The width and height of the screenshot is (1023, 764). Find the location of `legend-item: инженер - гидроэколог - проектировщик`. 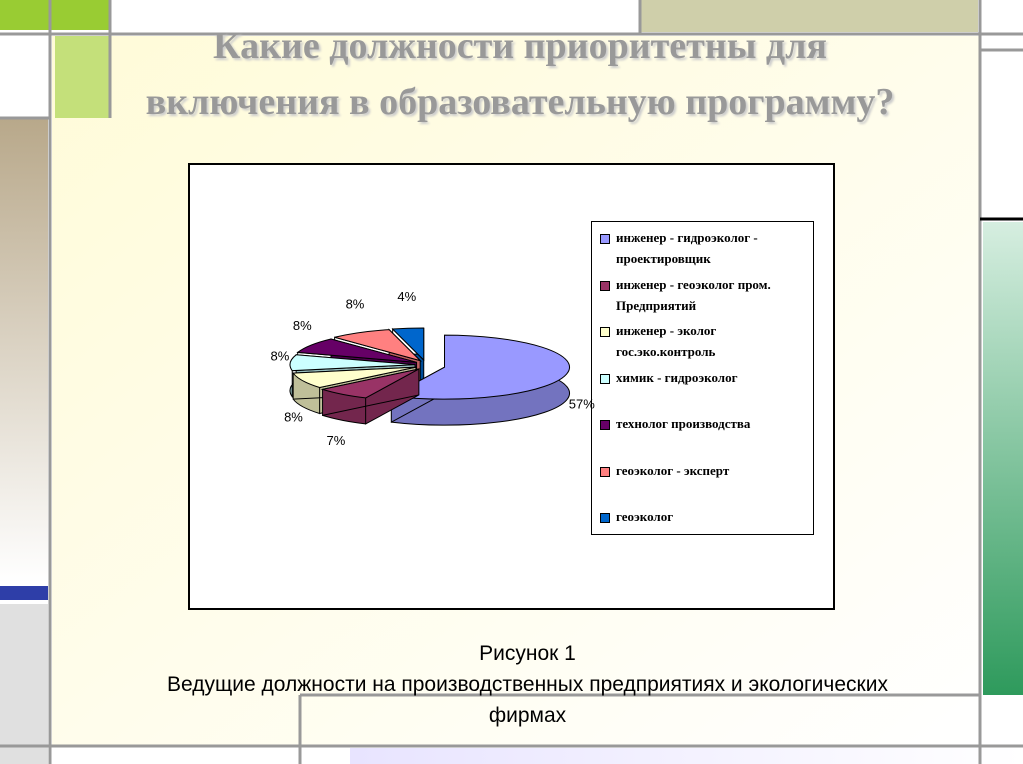

legend-item: инженер - гидроэколог - проектировщик is located at coordinates (703, 250).